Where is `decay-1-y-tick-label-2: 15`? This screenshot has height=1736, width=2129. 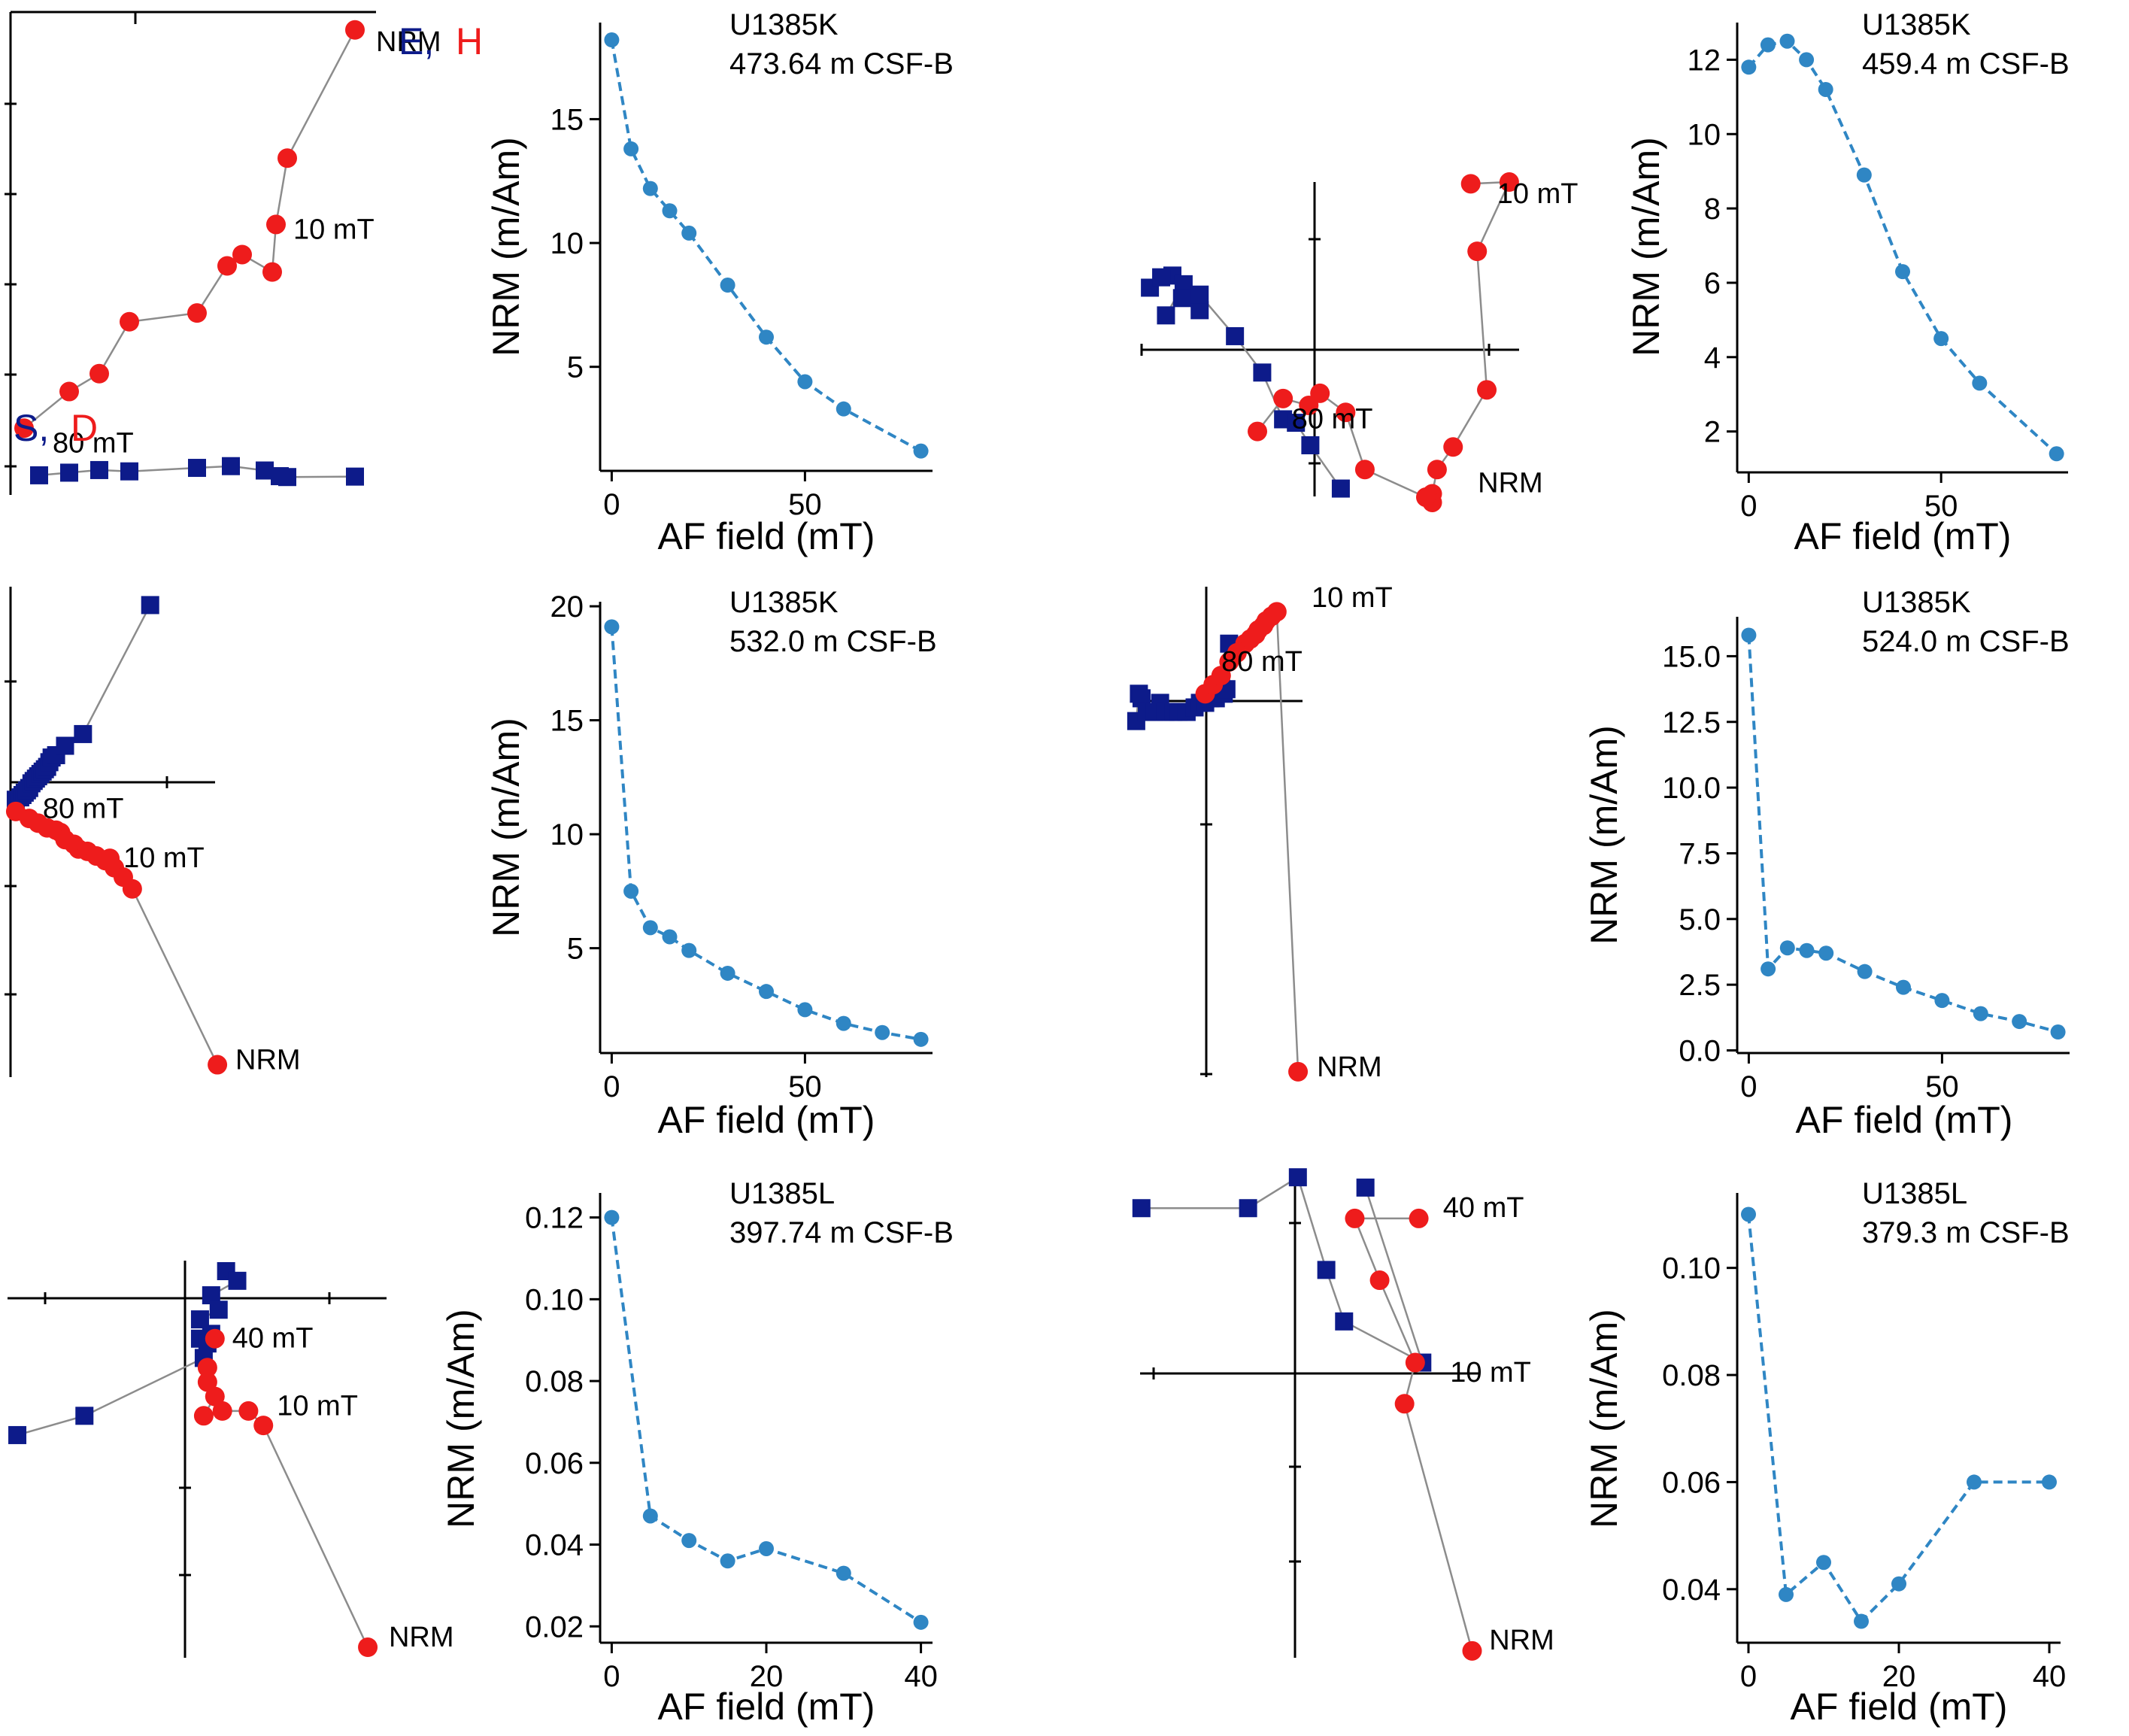
decay-1-y-tick-label-2: 15 is located at coordinates (567, 119).